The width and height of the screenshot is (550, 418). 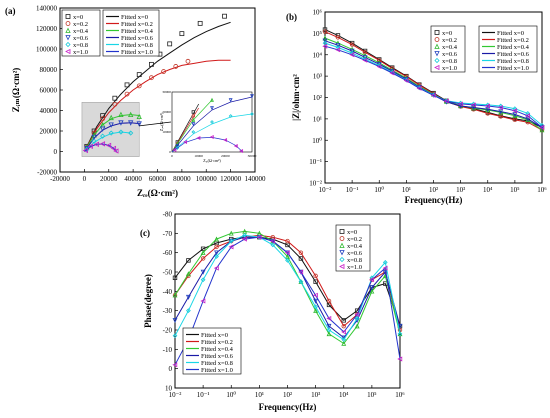 I want to click on x-tick-label: 10³, so click(x=460, y=190).